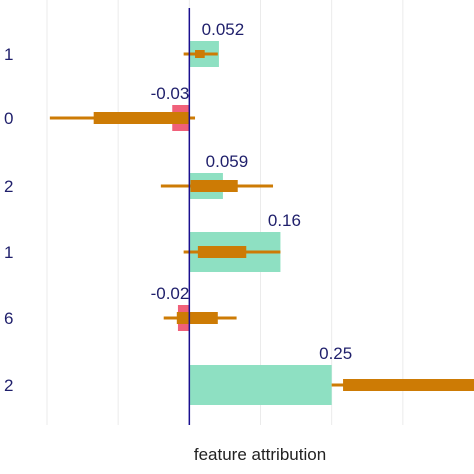  I want to click on value-label-2: 0.059, so click(227, 161).